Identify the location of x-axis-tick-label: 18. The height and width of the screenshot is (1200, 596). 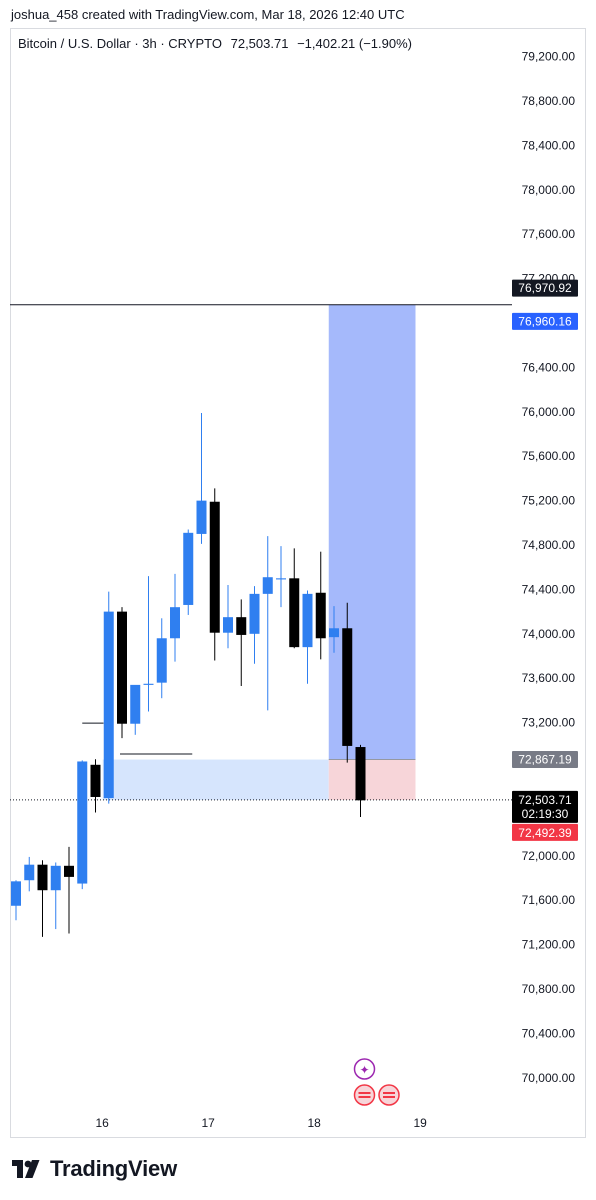
(314, 1123).